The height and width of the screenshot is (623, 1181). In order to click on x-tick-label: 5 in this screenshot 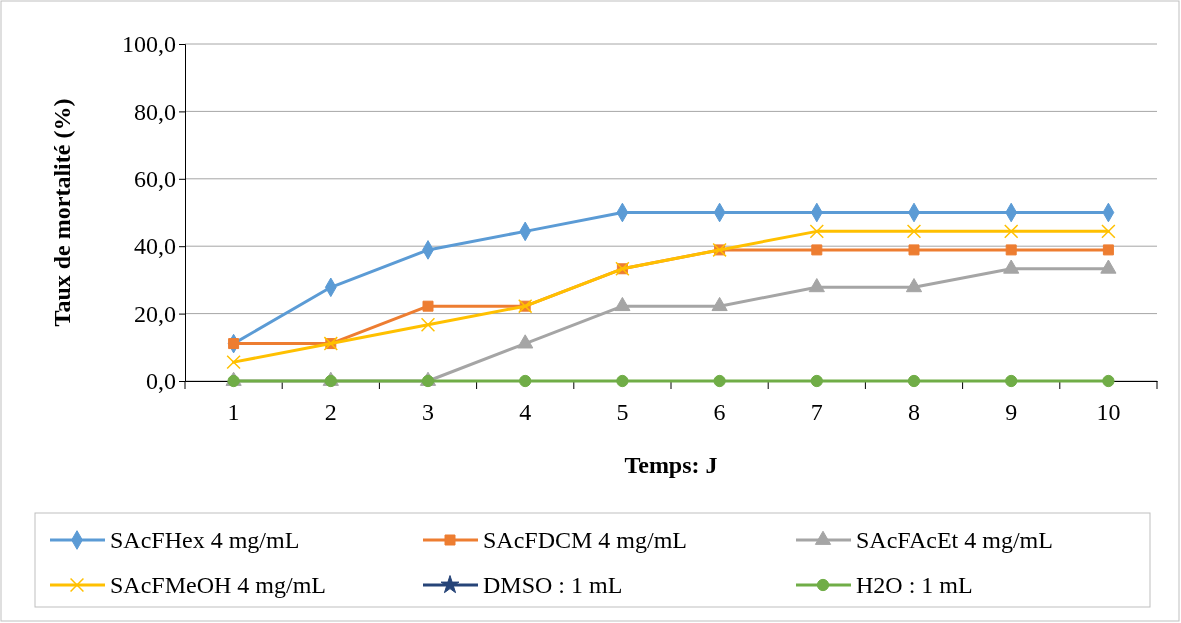, I will do `click(622, 412)`.